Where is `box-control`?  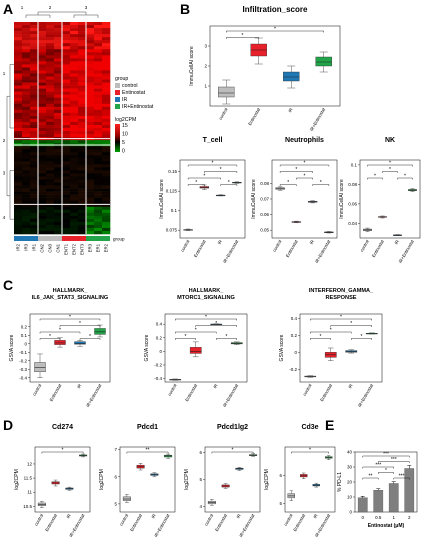
box-control is located at coordinates (41, 505).